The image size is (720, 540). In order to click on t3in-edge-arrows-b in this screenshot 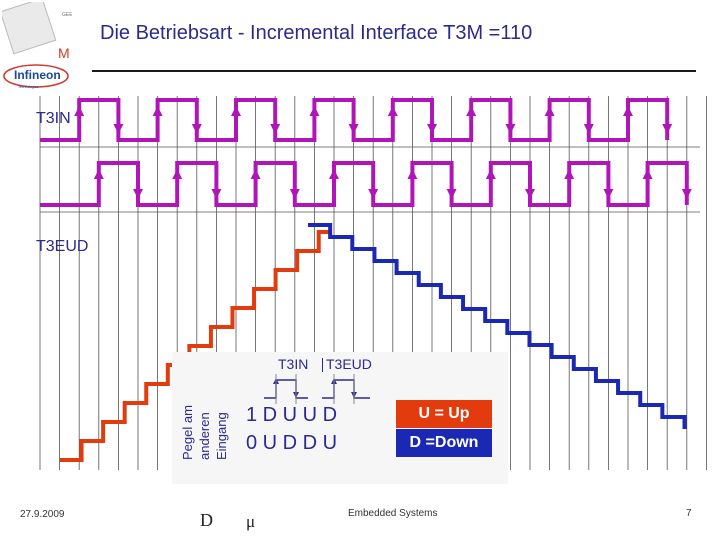, I will do `click(392, 184)`.